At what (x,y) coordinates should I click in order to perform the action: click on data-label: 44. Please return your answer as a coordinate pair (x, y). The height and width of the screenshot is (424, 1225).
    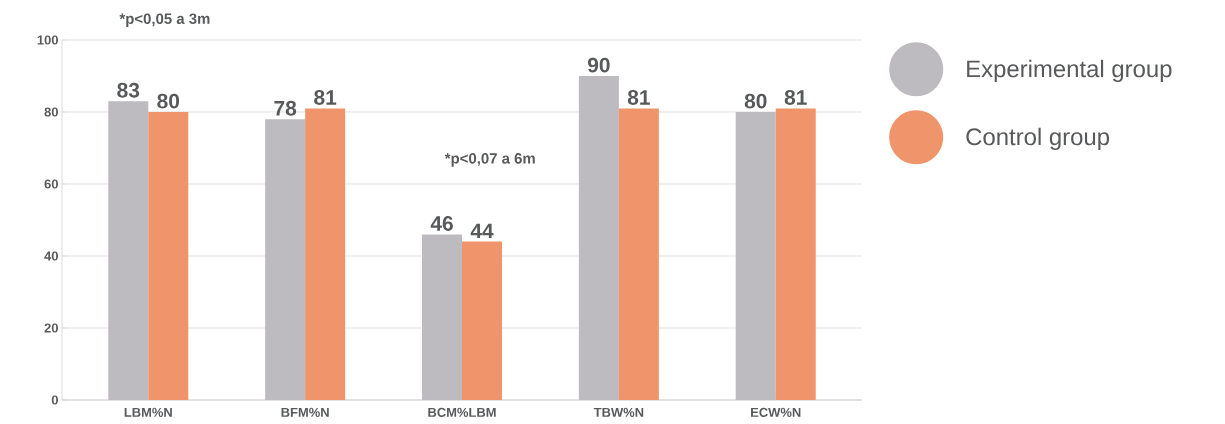
    Looking at the image, I should click on (482, 231).